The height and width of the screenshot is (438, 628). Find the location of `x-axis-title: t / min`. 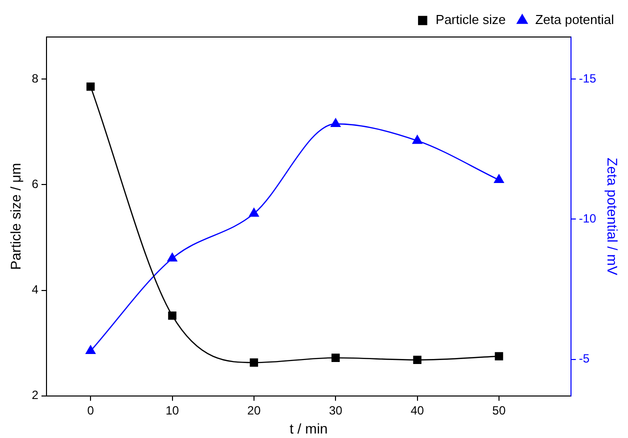

x-axis-title: t / min is located at coordinates (309, 428).